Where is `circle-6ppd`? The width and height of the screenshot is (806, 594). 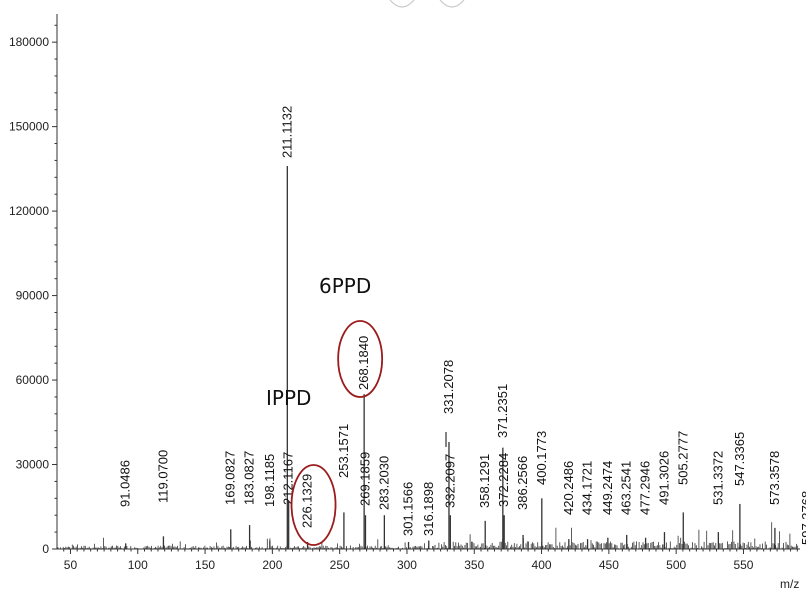 circle-6ppd is located at coordinates (360, 359).